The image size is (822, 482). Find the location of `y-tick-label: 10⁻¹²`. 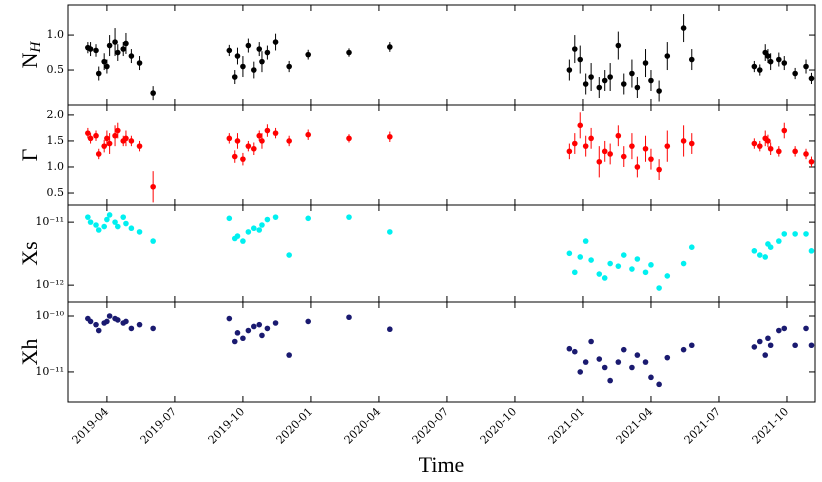

y-tick-label: 10⁻¹² is located at coordinates (49, 284).